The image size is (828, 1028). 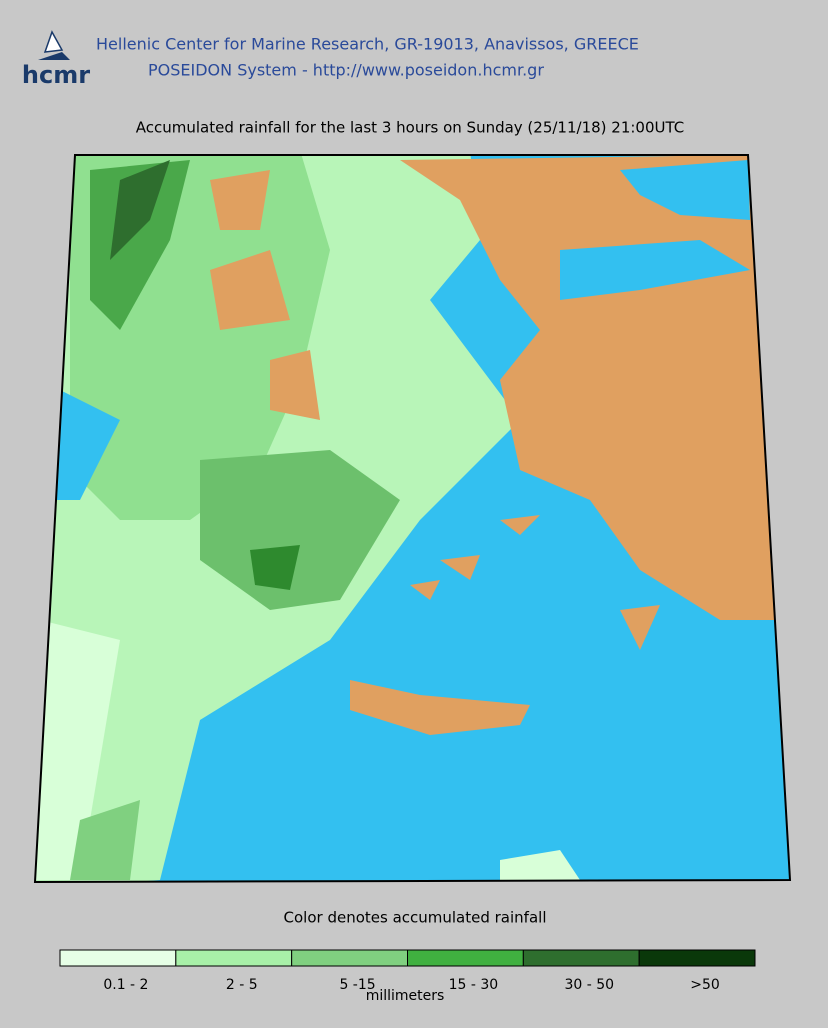 I want to click on legend: 0.1 - 2 2 - 5 5 -15 15 - 30 30 - 50 >50, so click(x=407, y=971).